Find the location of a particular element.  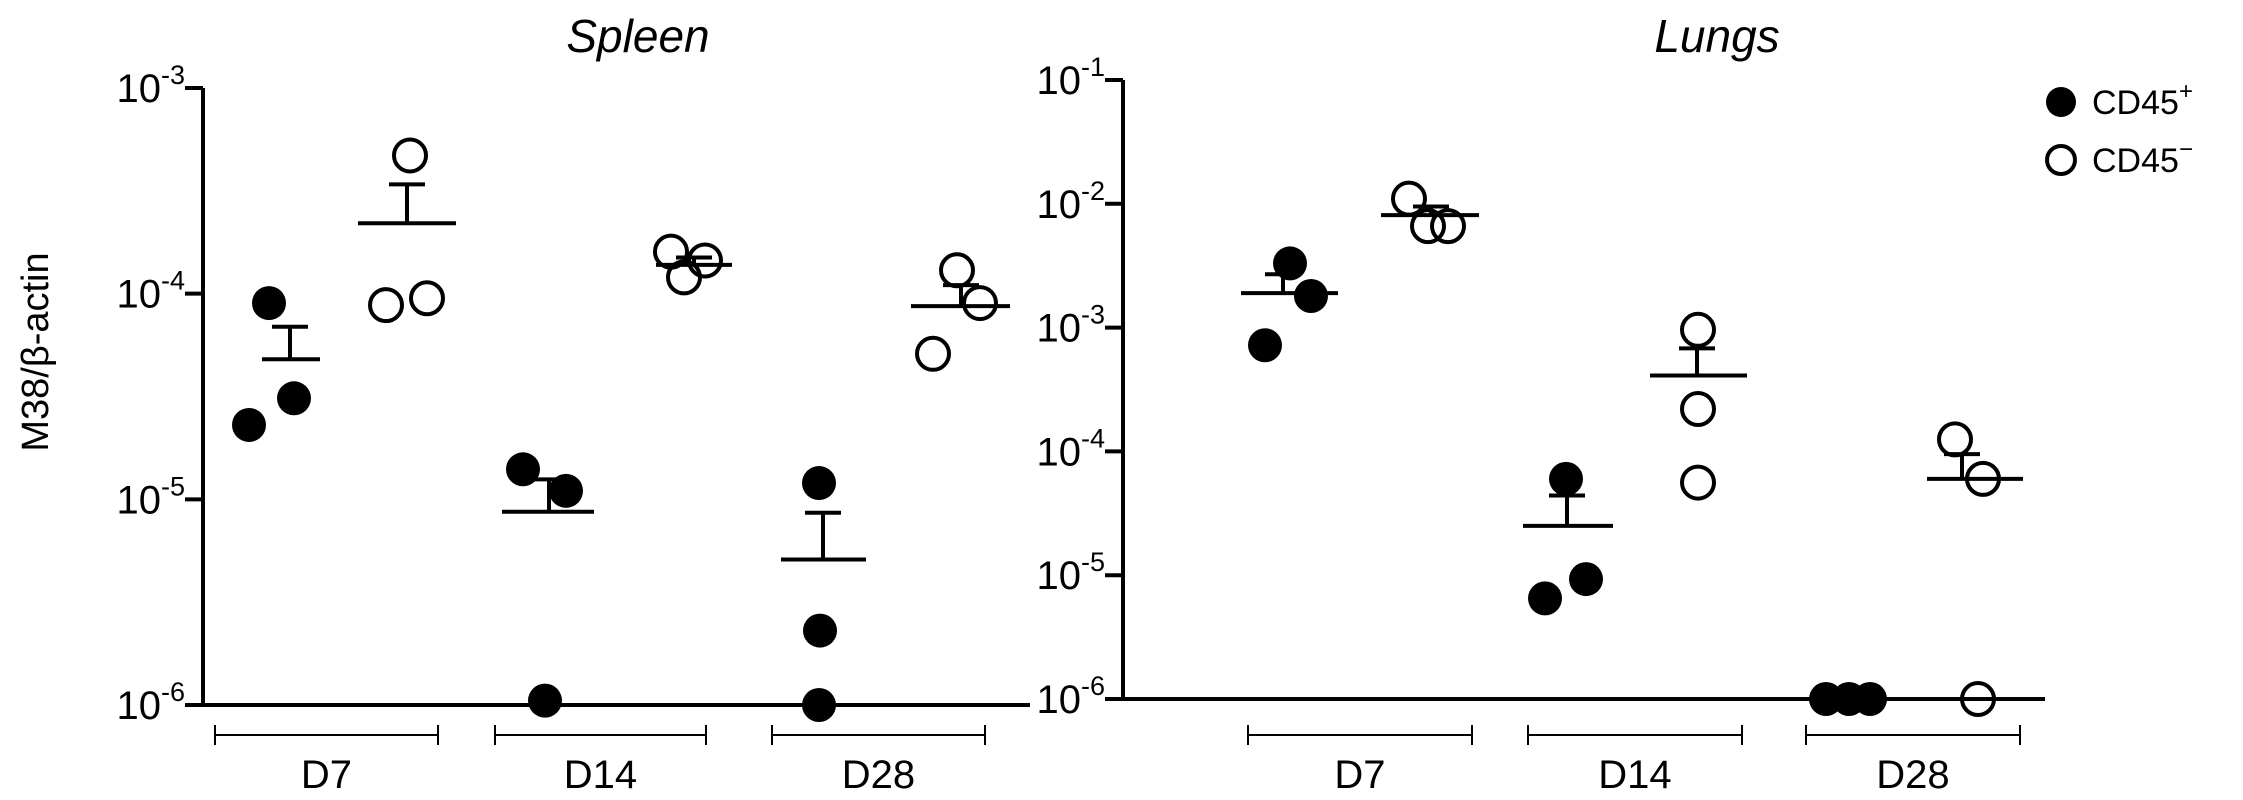

y-axis-label: M38/β-actin is located at coordinates (36, 351).